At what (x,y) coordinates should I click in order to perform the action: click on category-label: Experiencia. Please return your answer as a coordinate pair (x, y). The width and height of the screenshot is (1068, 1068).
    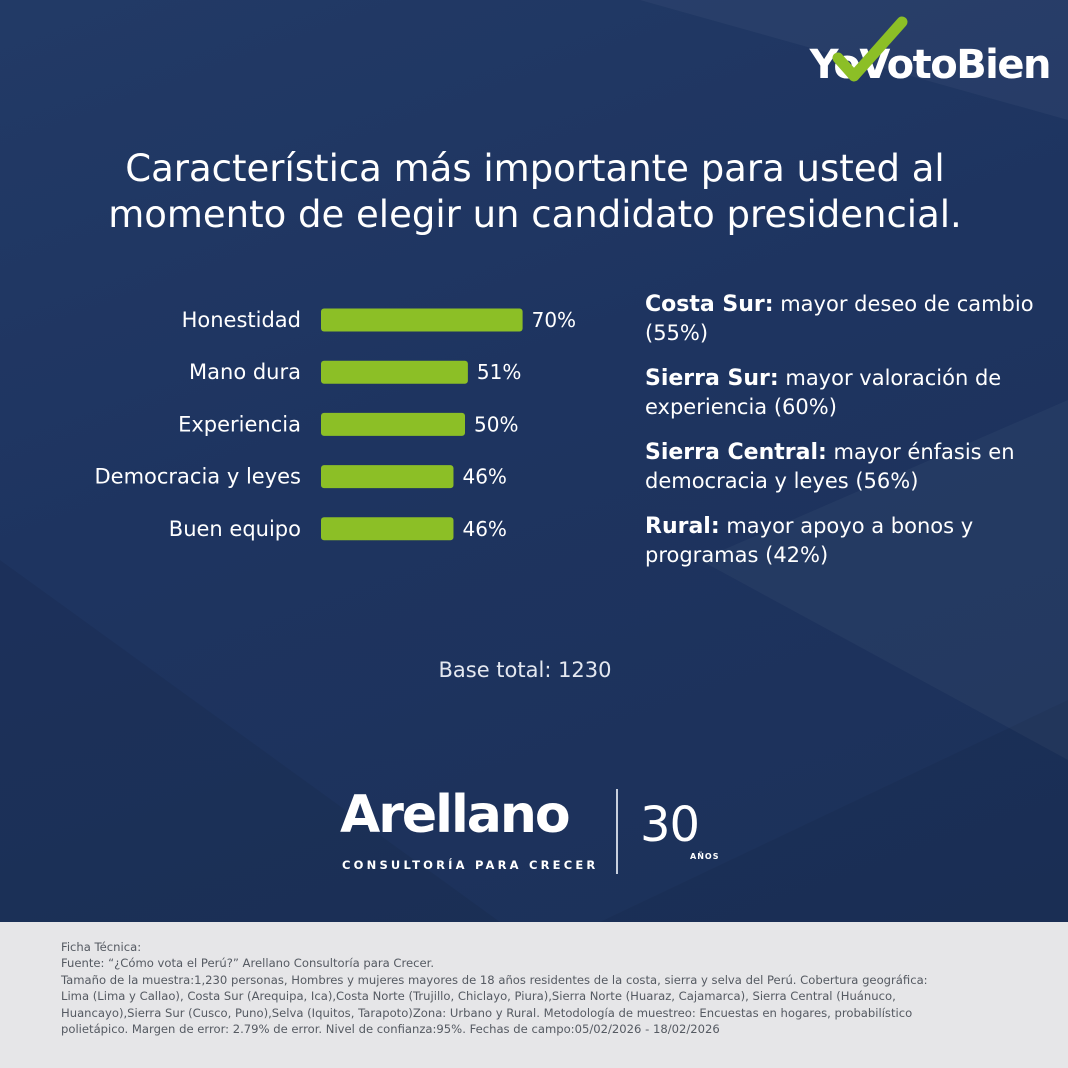
    Looking at the image, I should click on (239, 424).